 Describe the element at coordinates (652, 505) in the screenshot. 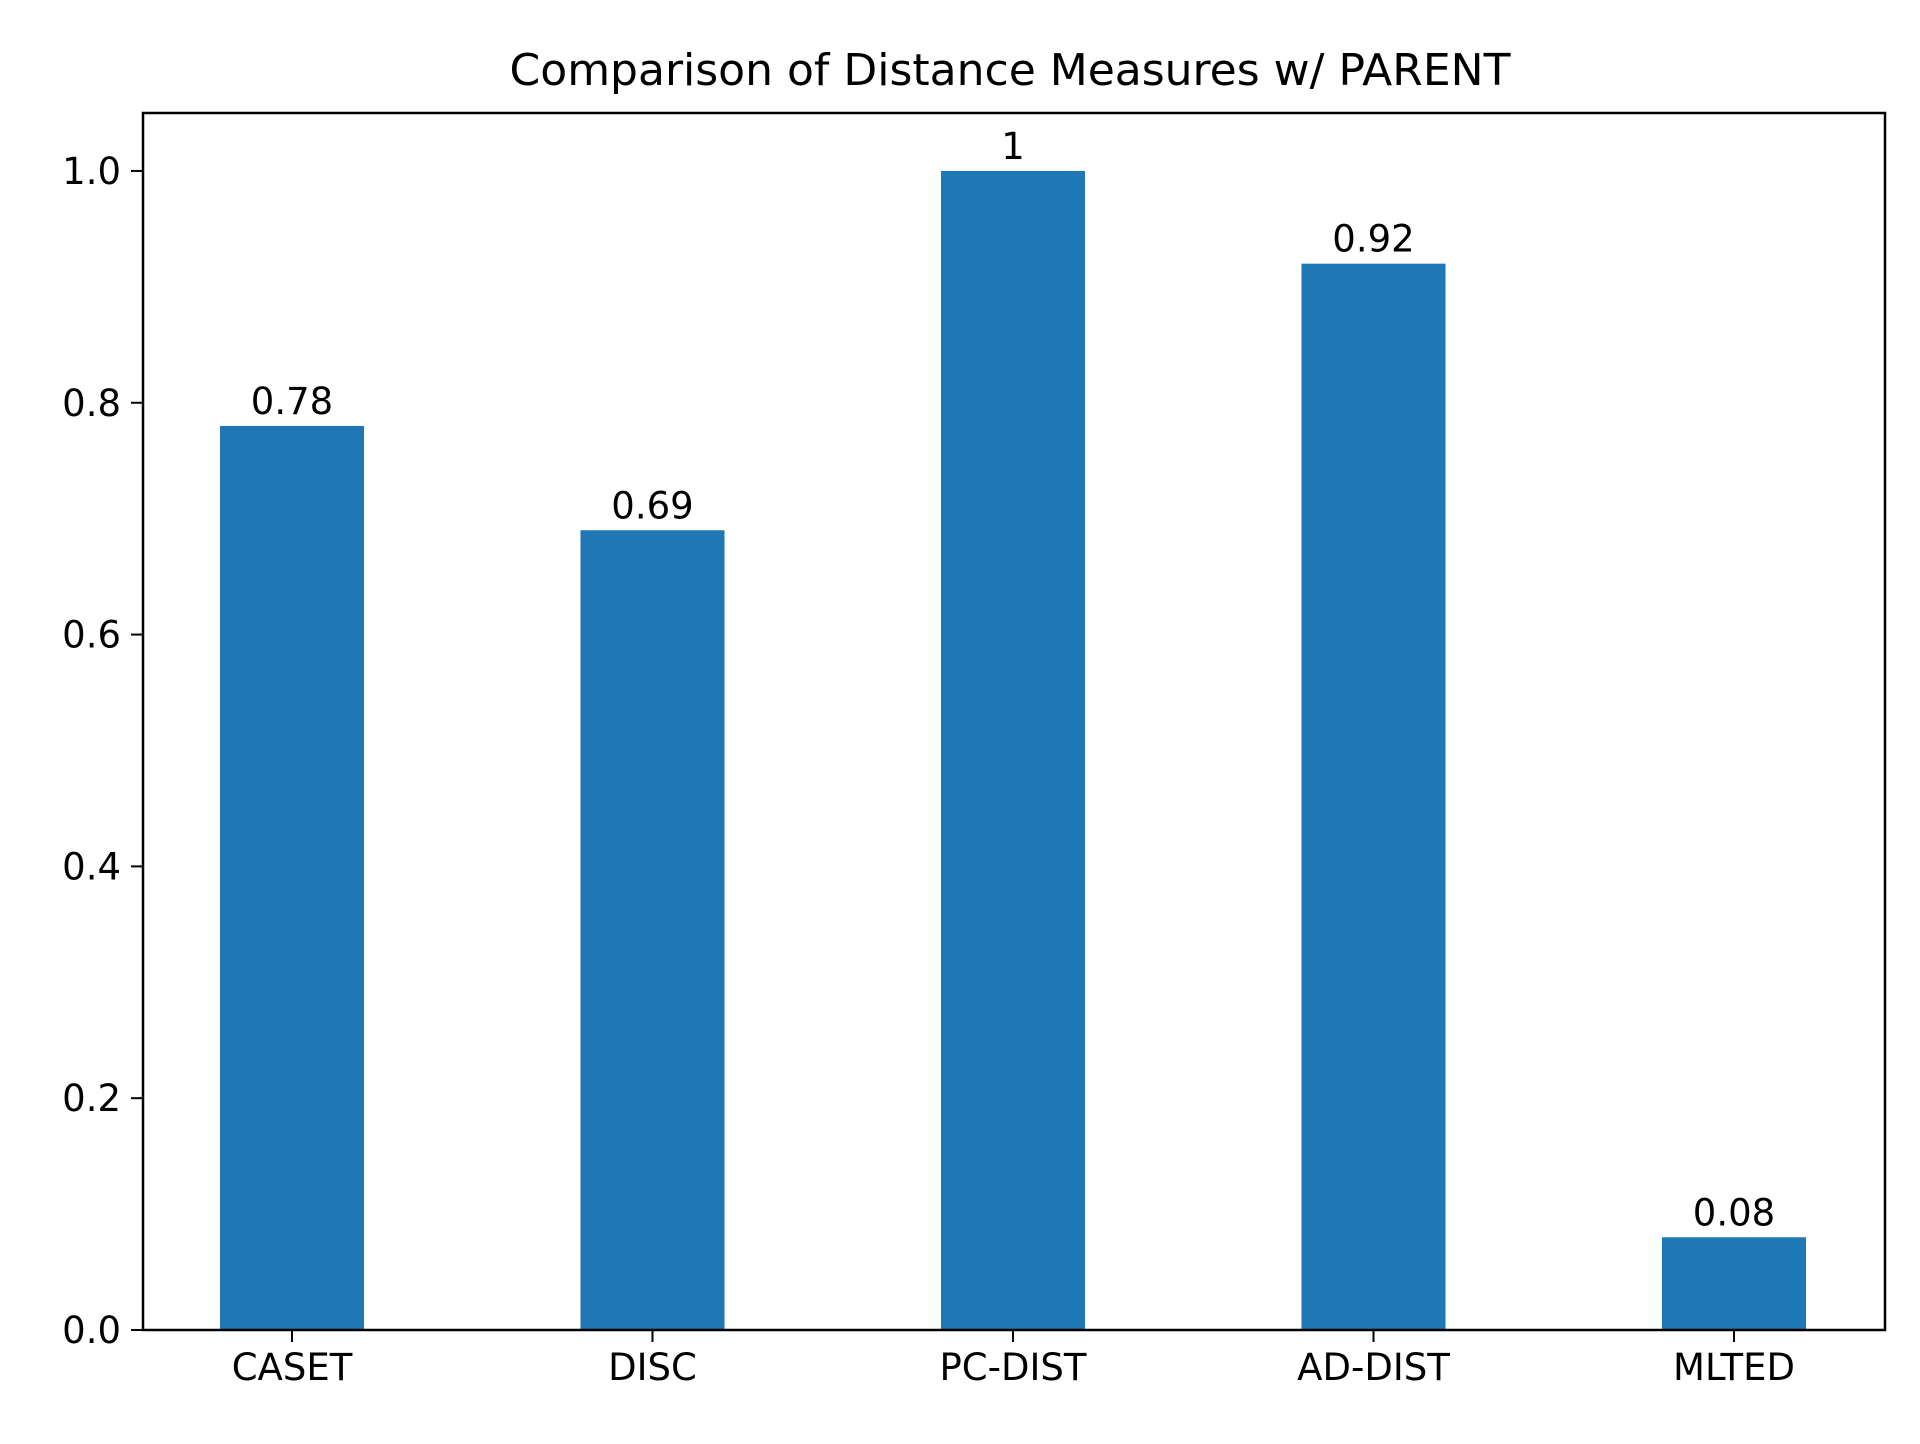

I see `value-label-disc: 0.69` at that location.